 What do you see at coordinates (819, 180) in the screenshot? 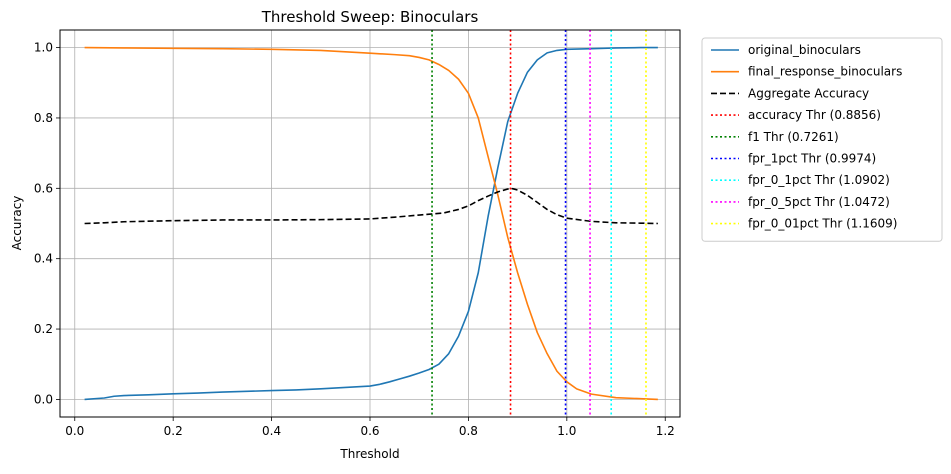
I see `legend-label-6: fpr_0_1pct Thr (1.0902)` at bounding box center [819, 180].